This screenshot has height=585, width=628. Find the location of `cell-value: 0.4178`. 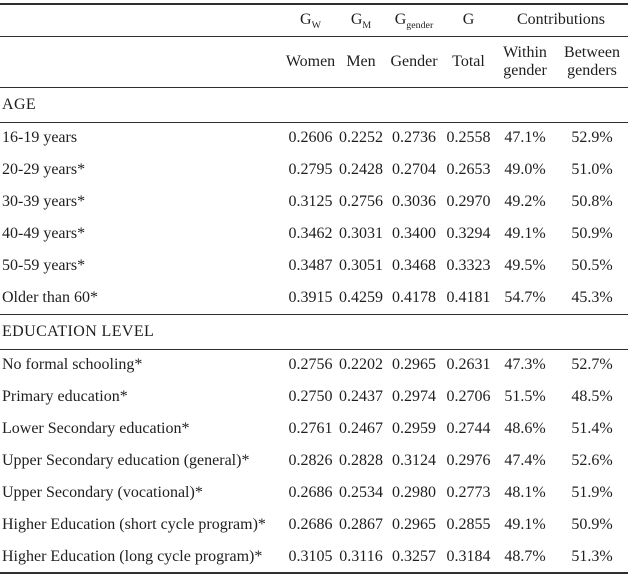

cell-value: 0.4178 is located at coordinates (414, 297).